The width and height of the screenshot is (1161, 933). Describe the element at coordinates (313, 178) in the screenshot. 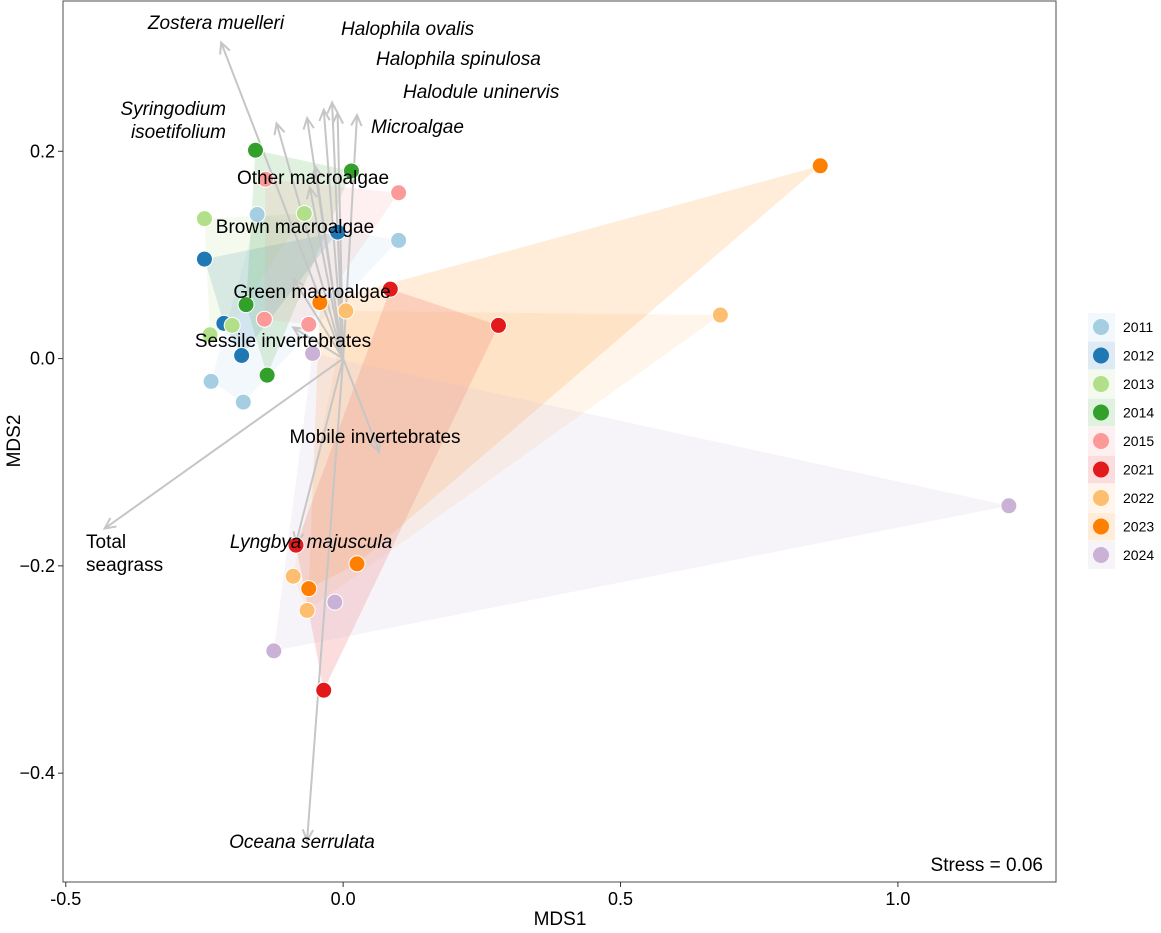

I see `vector-label-other-macroalgae: Other macroalgae` at that location.